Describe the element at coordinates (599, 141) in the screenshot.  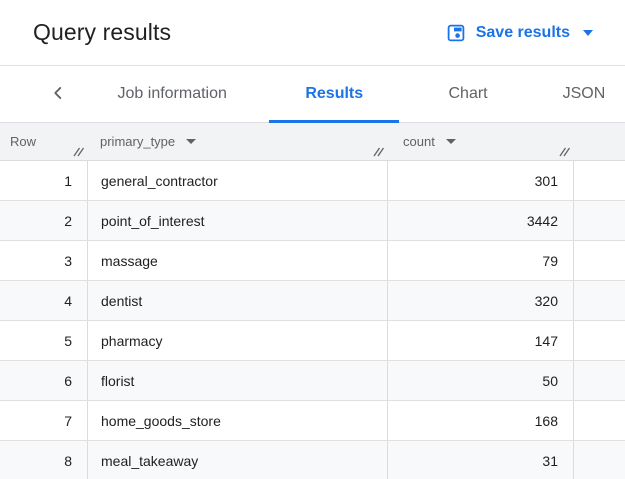
I see `column-header-filler` at that location.